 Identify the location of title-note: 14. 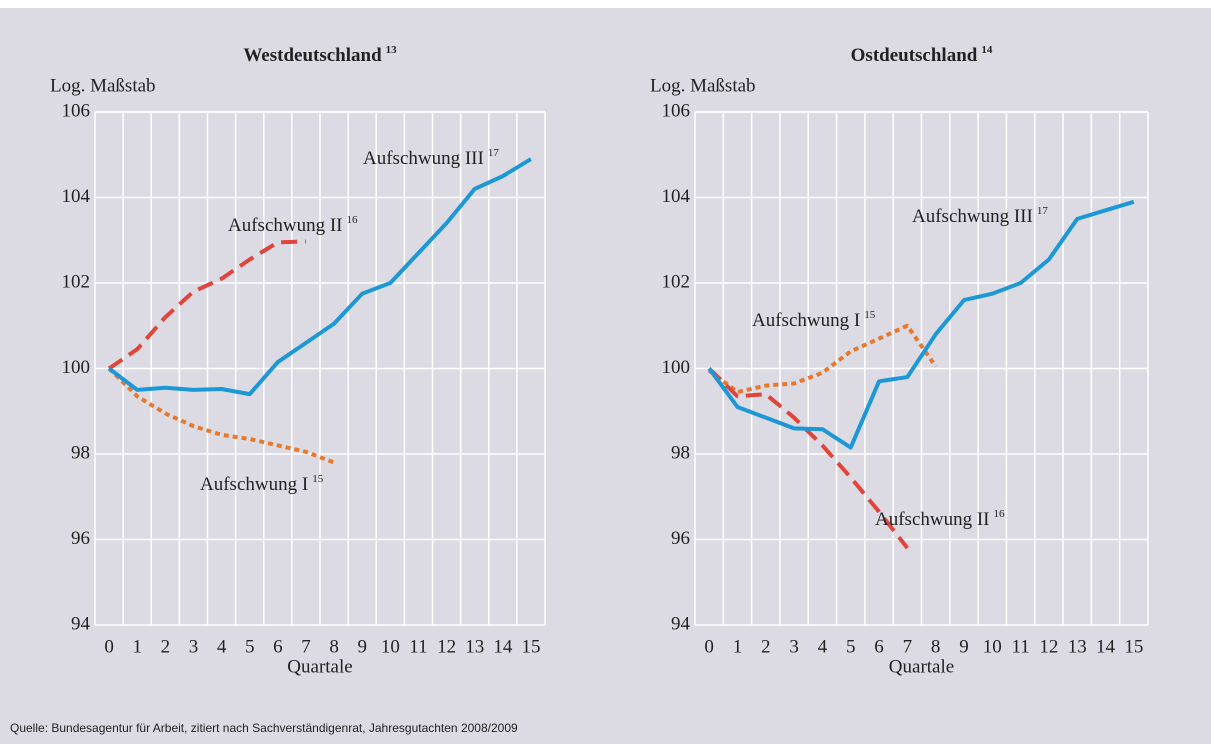
(987, 50).